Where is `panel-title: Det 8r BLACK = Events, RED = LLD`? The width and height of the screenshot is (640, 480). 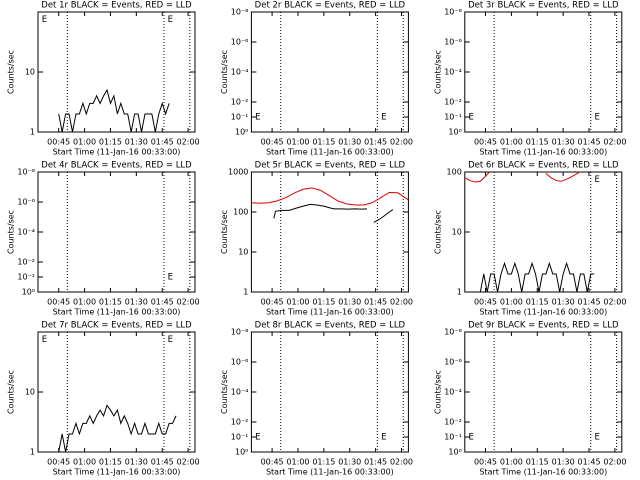 panel-title: Det 8r BLACK = Events, RED = LLD is located at coordinates (330, 326).